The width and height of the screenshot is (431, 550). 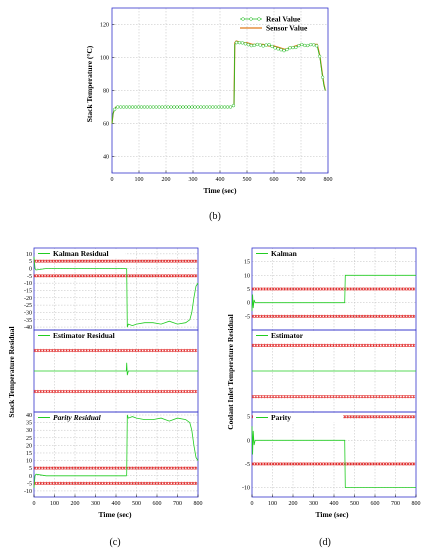 I want to click on y-tick-label: 0, so click(x=248, y=441).